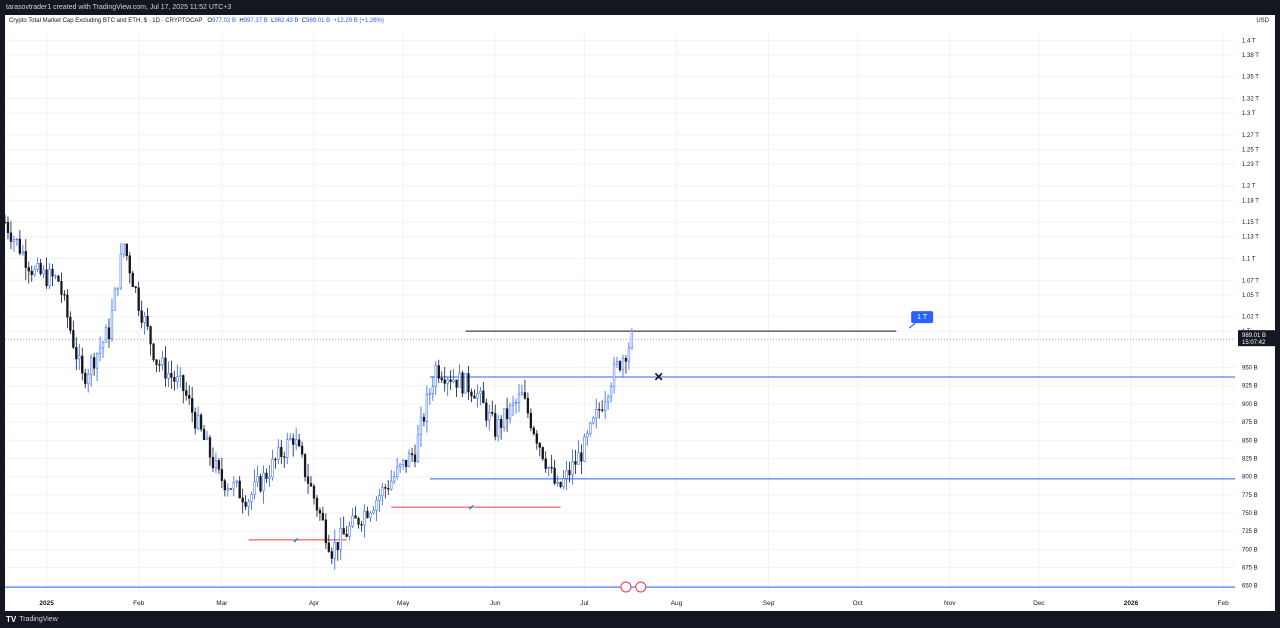 Image resolution: width=1280 pixels, height=628 pixels. Describe the element at coordinates (495, 603) in the screenshot. I see `time-tick-label: Jun` at that location.